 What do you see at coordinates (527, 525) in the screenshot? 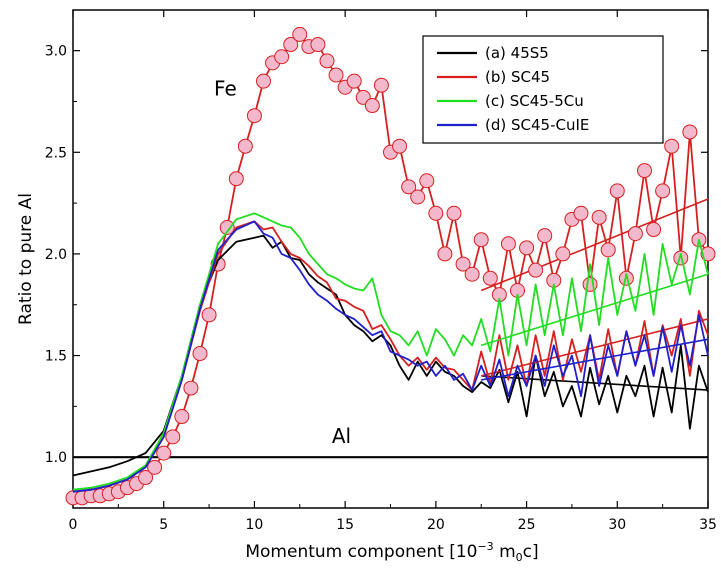
I see `x-tick-label: 25` at bounding box center [527, 525].